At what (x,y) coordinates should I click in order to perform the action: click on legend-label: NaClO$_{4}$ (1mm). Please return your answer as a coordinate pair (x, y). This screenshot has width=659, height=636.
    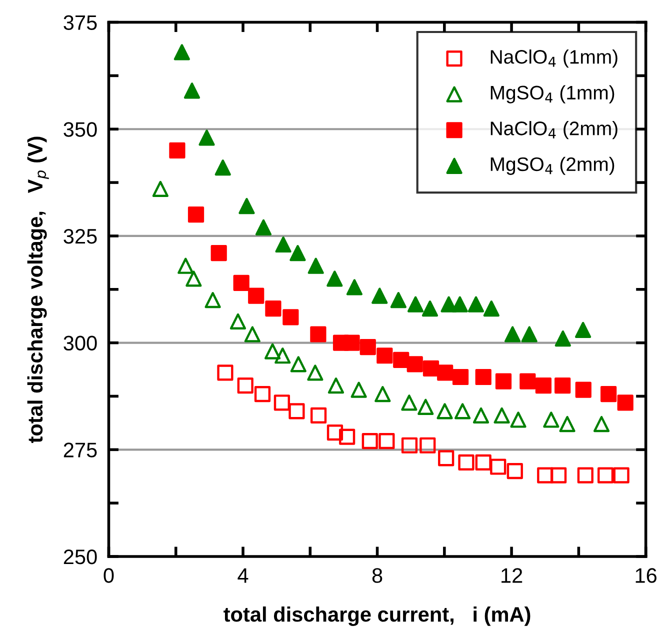
    Looking at the image, I should click on (554, 58).